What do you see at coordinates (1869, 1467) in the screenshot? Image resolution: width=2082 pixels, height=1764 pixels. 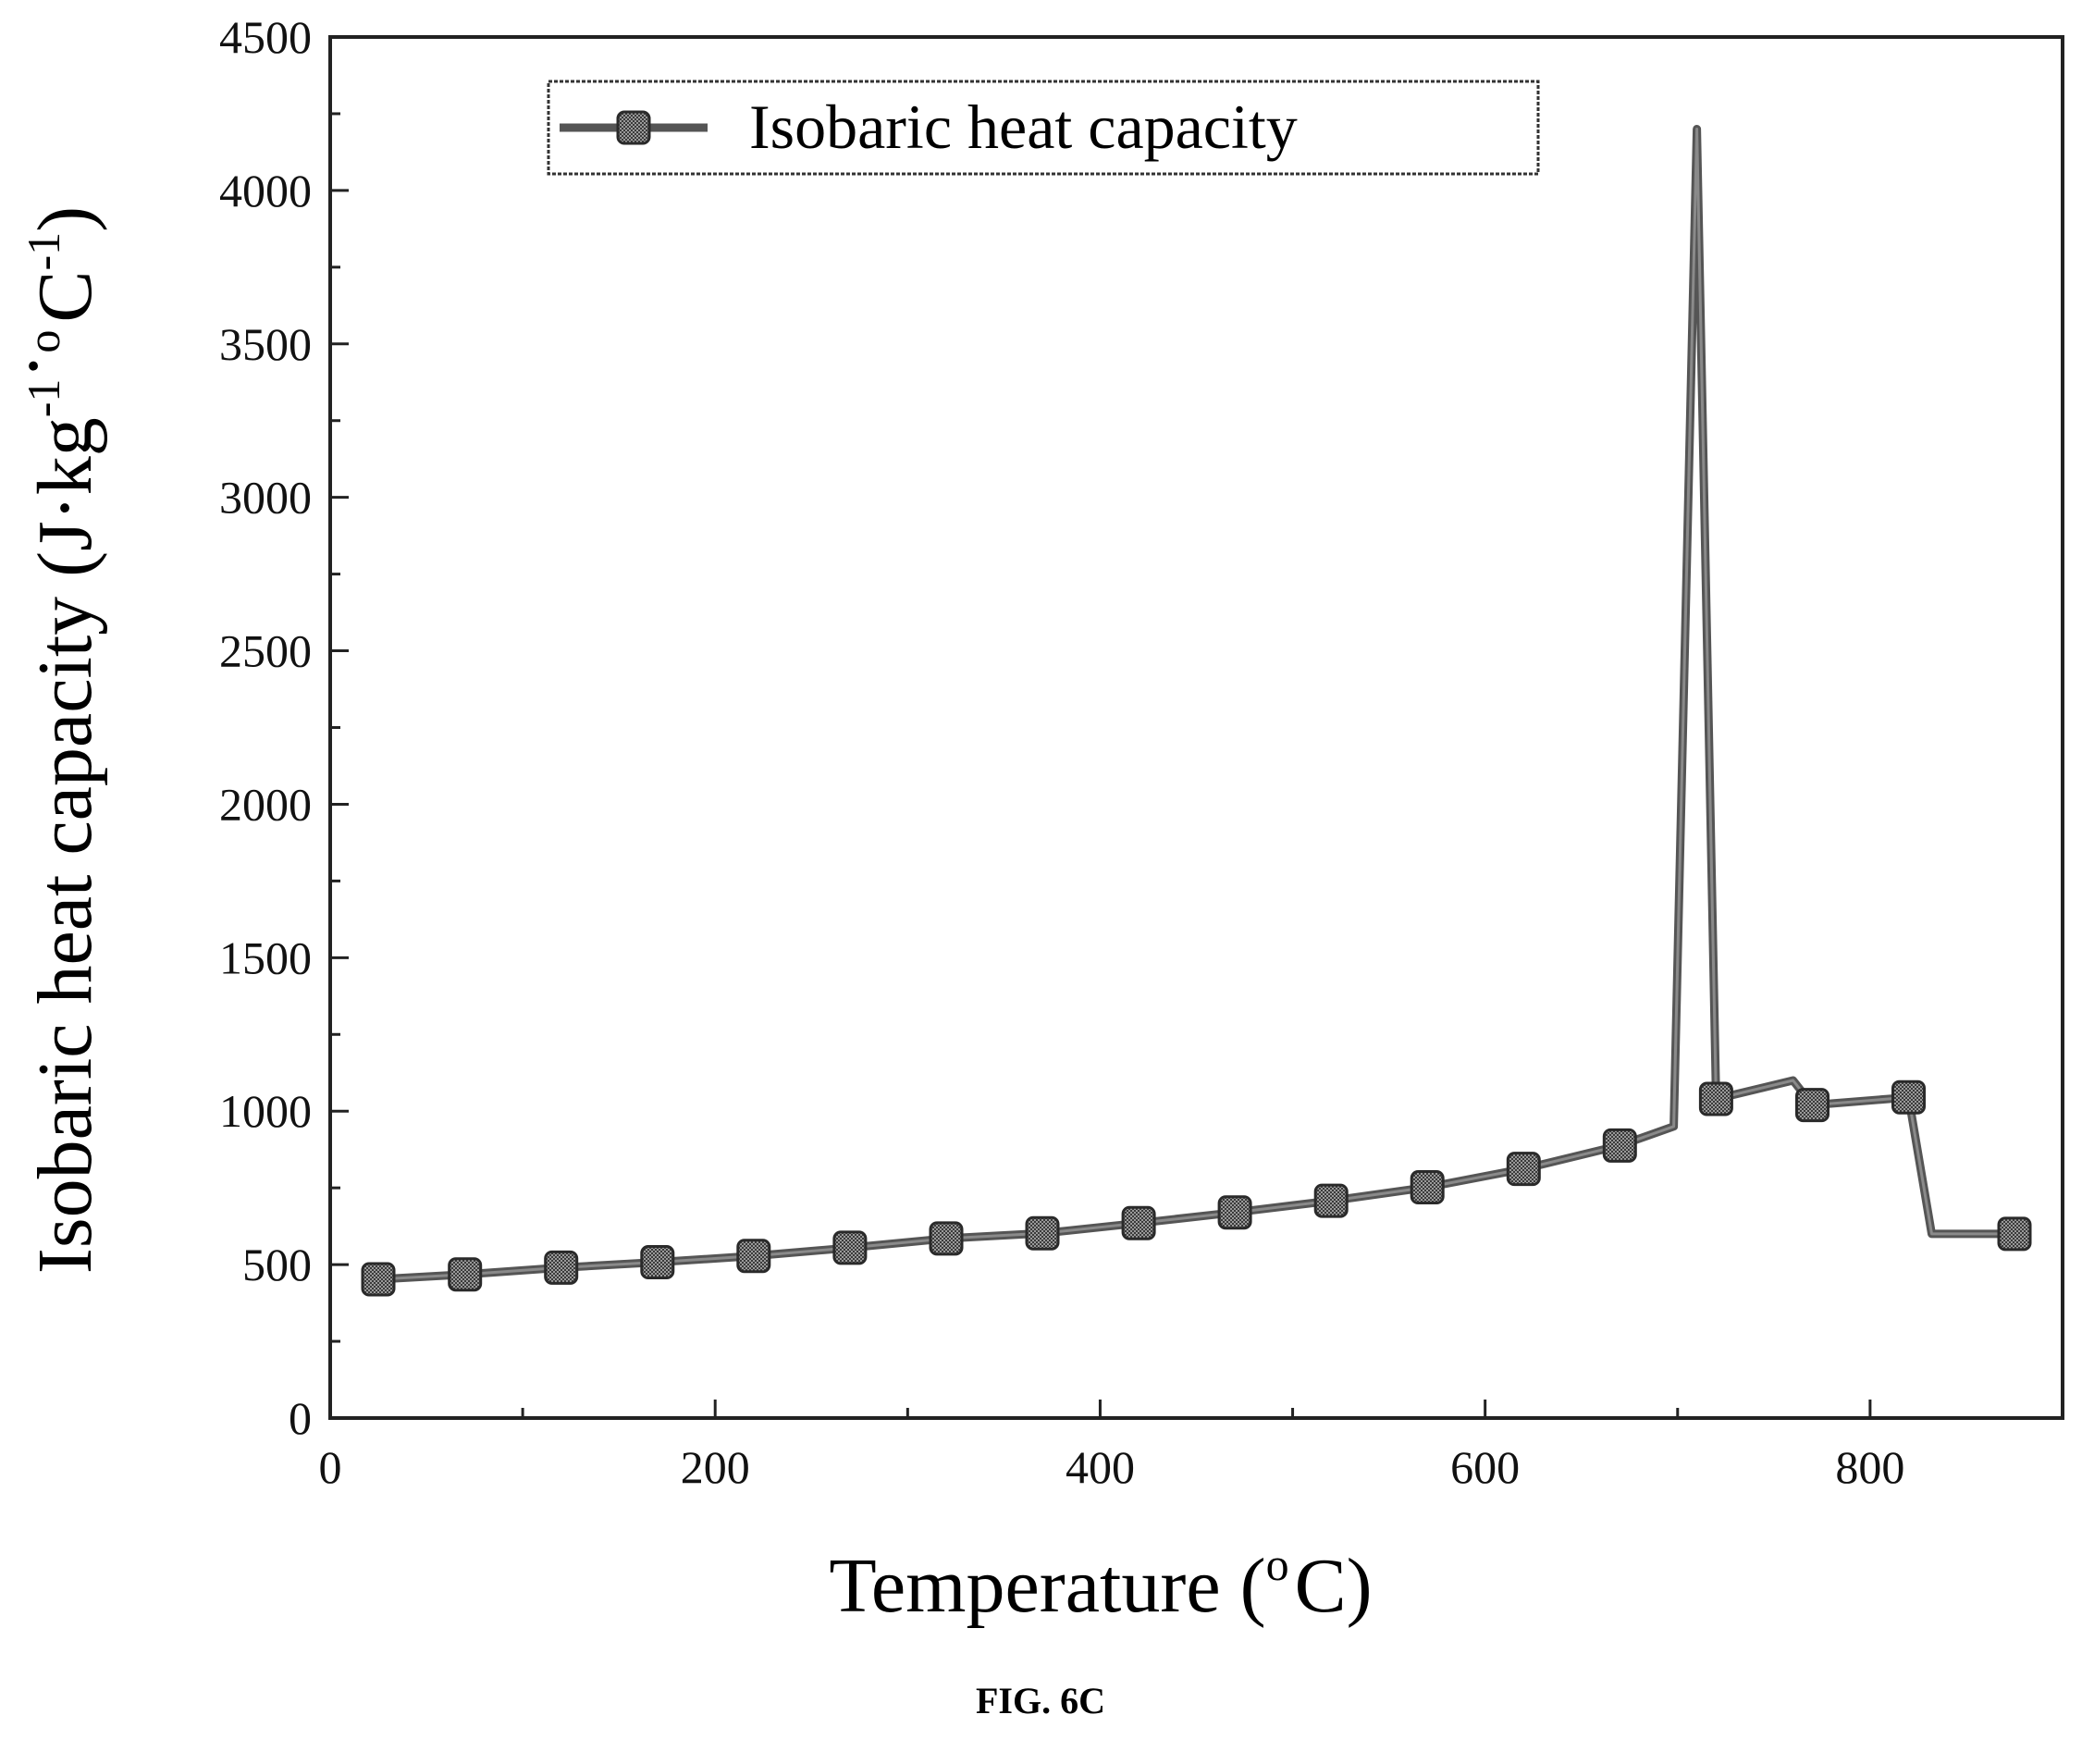 I see `x-tick-label: 800` at bounding box center [1869, 1467].